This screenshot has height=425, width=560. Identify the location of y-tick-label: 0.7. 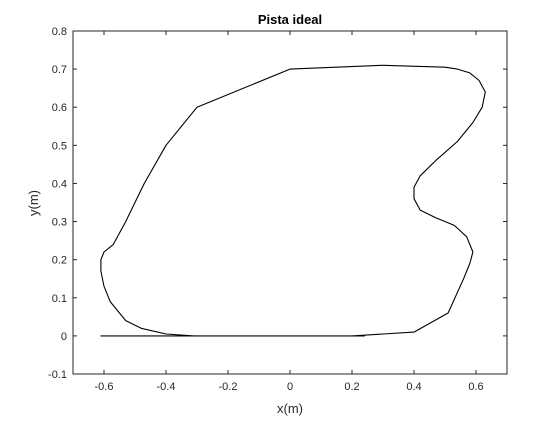
(59, 70).